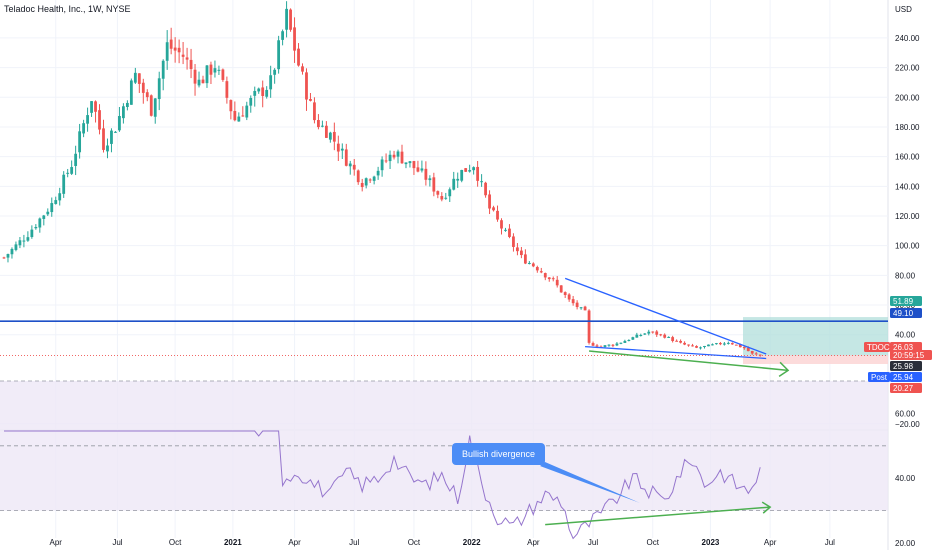  What do you see at coordinates (907, 38) in the screenshot?
I see `price-tick-label: 240.00` at bounding box center [907, 38].